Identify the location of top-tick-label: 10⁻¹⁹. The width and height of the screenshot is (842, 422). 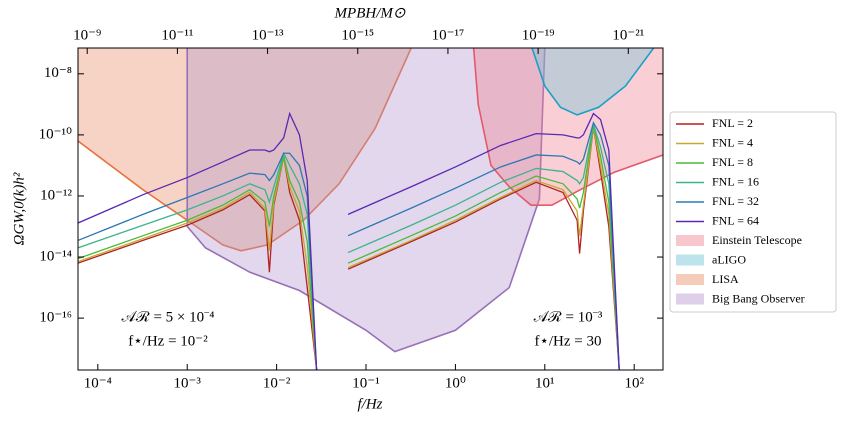
(538, 35).